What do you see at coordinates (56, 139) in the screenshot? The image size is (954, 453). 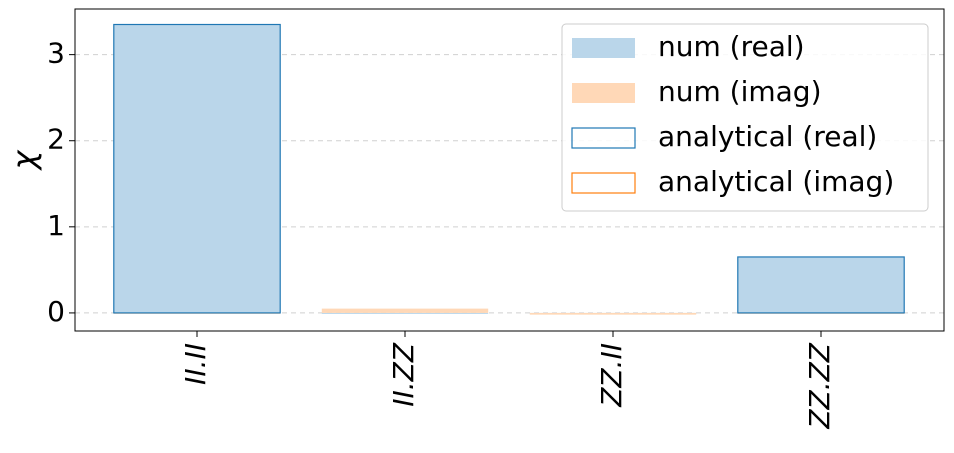 I see `y-tick-label: 2` at bounding box center [56, 139].